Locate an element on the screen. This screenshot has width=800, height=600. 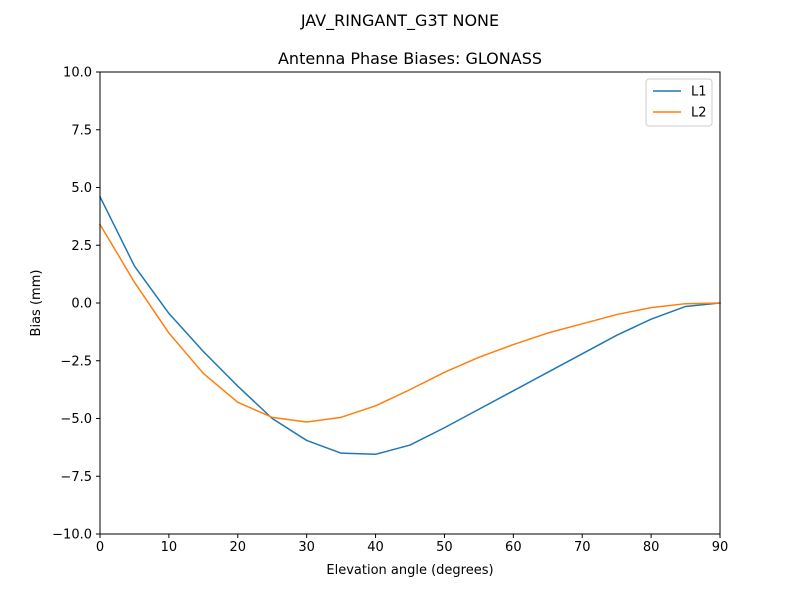
x-tick-label: 10 is located at coordinates (169, 547).